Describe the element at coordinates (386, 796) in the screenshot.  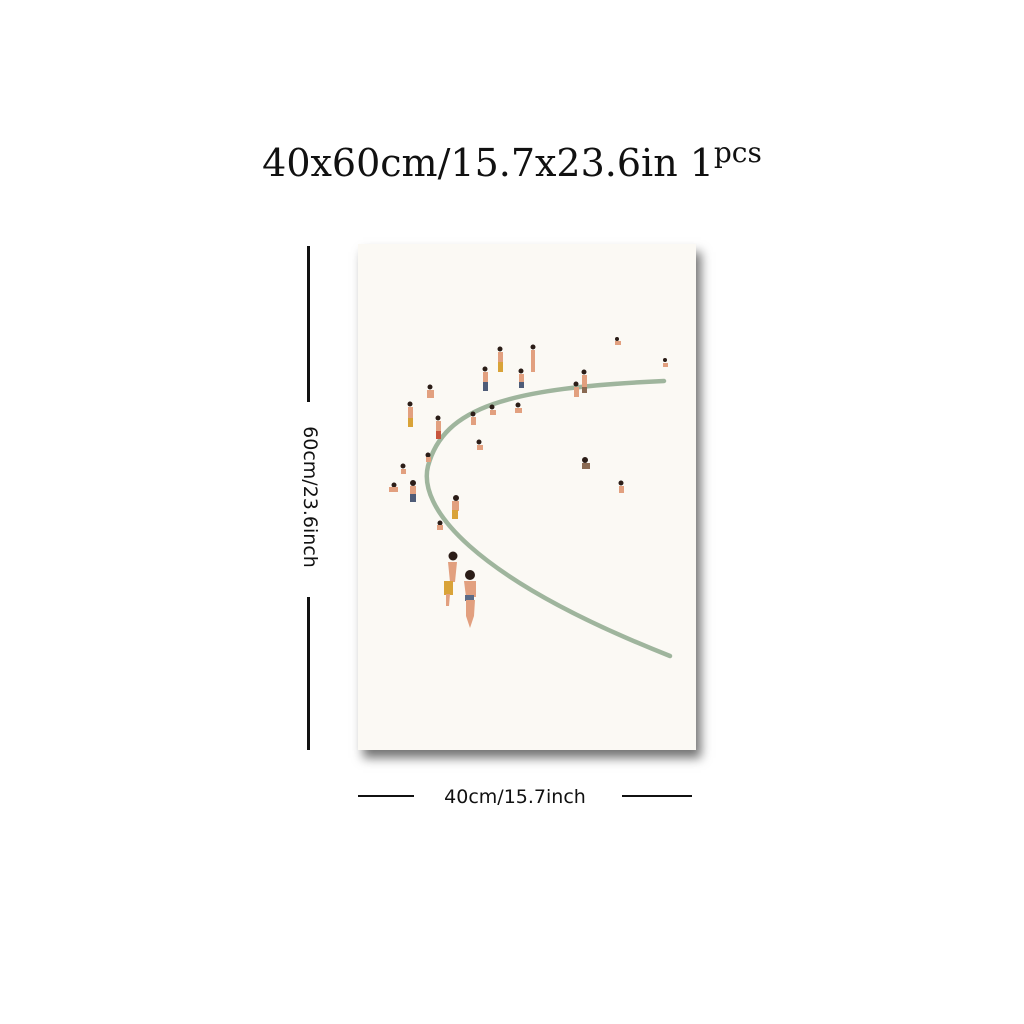
I see `width-dimension-line-left` at that location.